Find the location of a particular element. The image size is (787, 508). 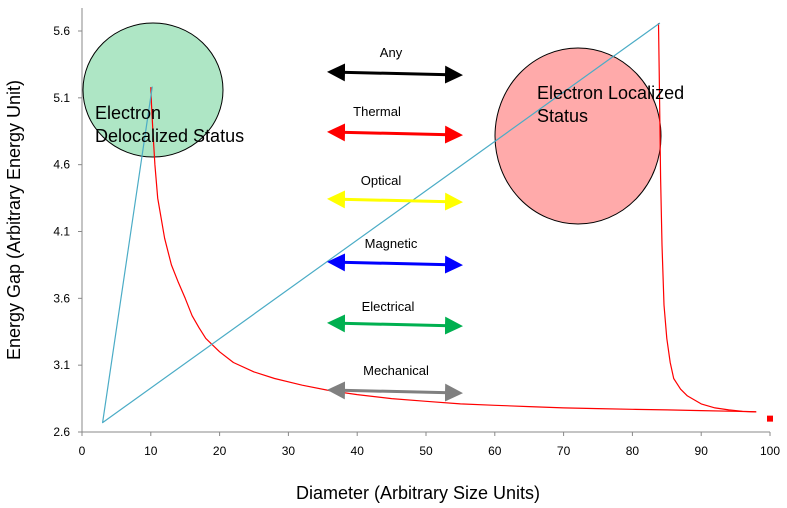

delocalized-status-circle is located at coordinates (153, 90).